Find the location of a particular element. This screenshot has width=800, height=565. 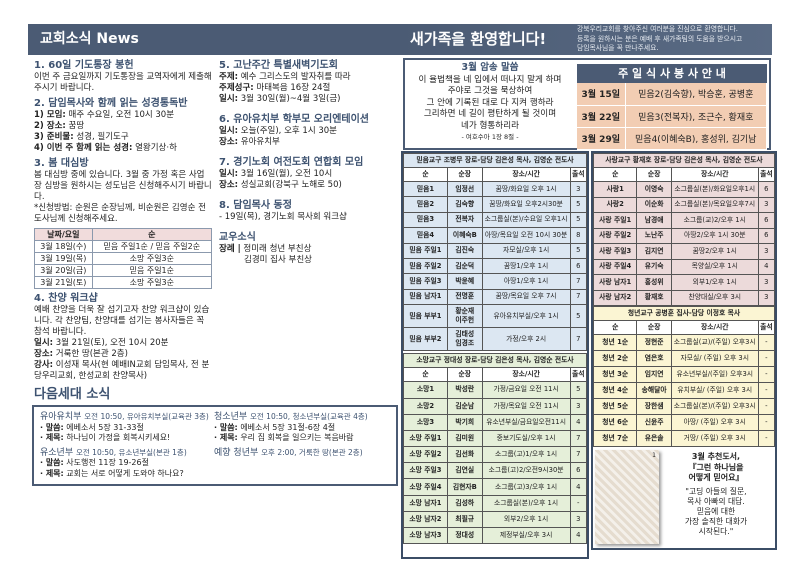

dept-line: · 제목: 우리 집 회복을 일으키는 복음바람 is located at coordinates (302, 438).